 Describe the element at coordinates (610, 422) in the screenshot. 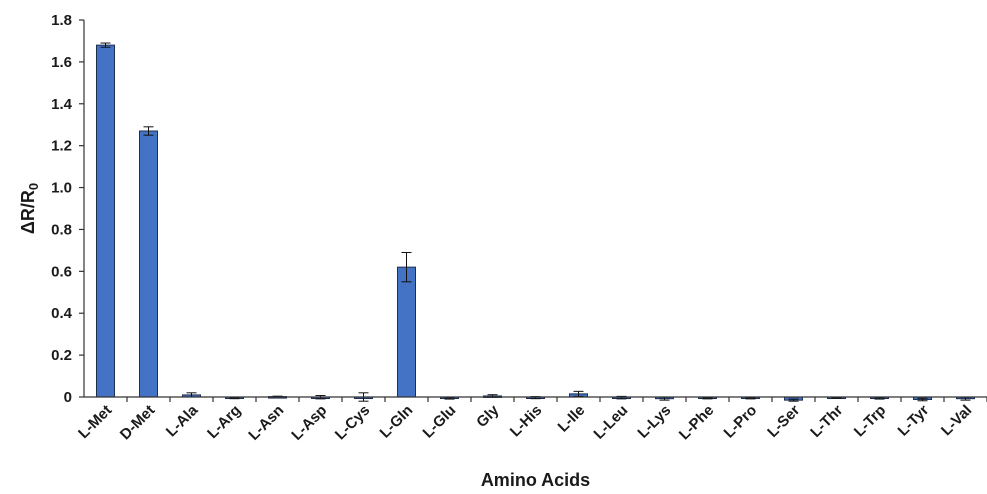

I see `x-tick-label: L-Leu` at that location.